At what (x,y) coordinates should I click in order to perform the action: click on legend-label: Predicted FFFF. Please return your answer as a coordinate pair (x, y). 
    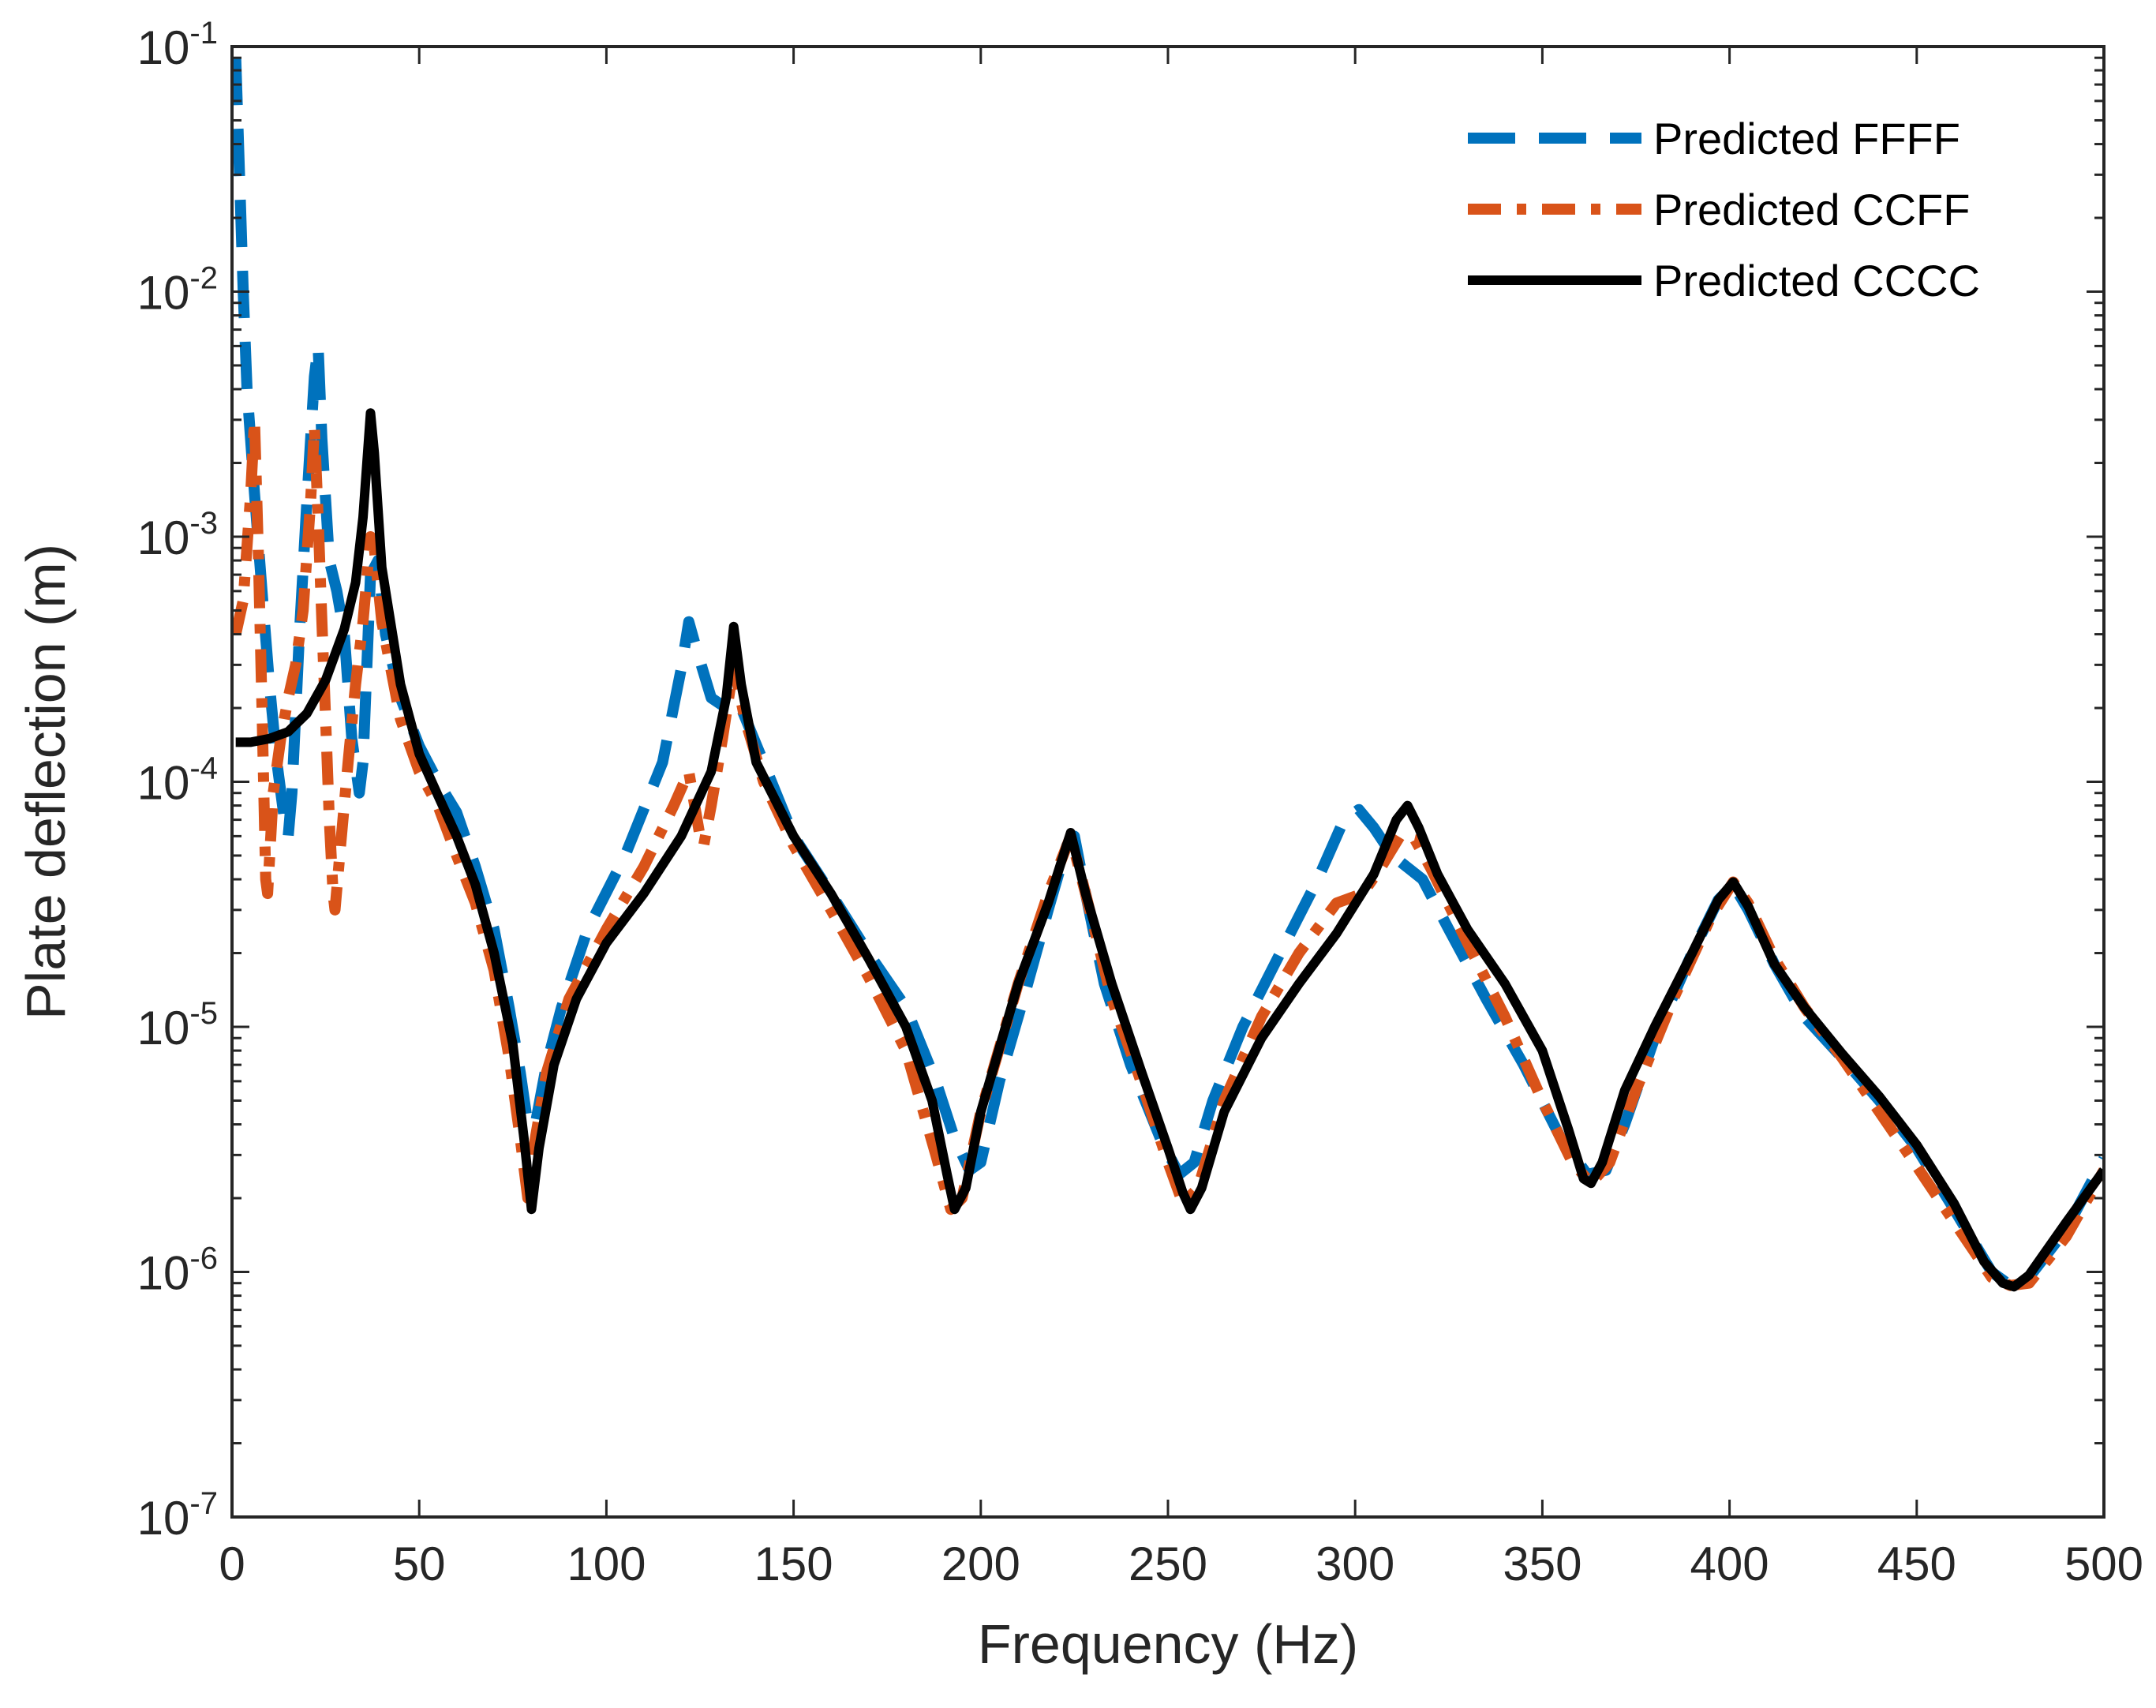
    Looking at the image, I should click on (1806, 138).